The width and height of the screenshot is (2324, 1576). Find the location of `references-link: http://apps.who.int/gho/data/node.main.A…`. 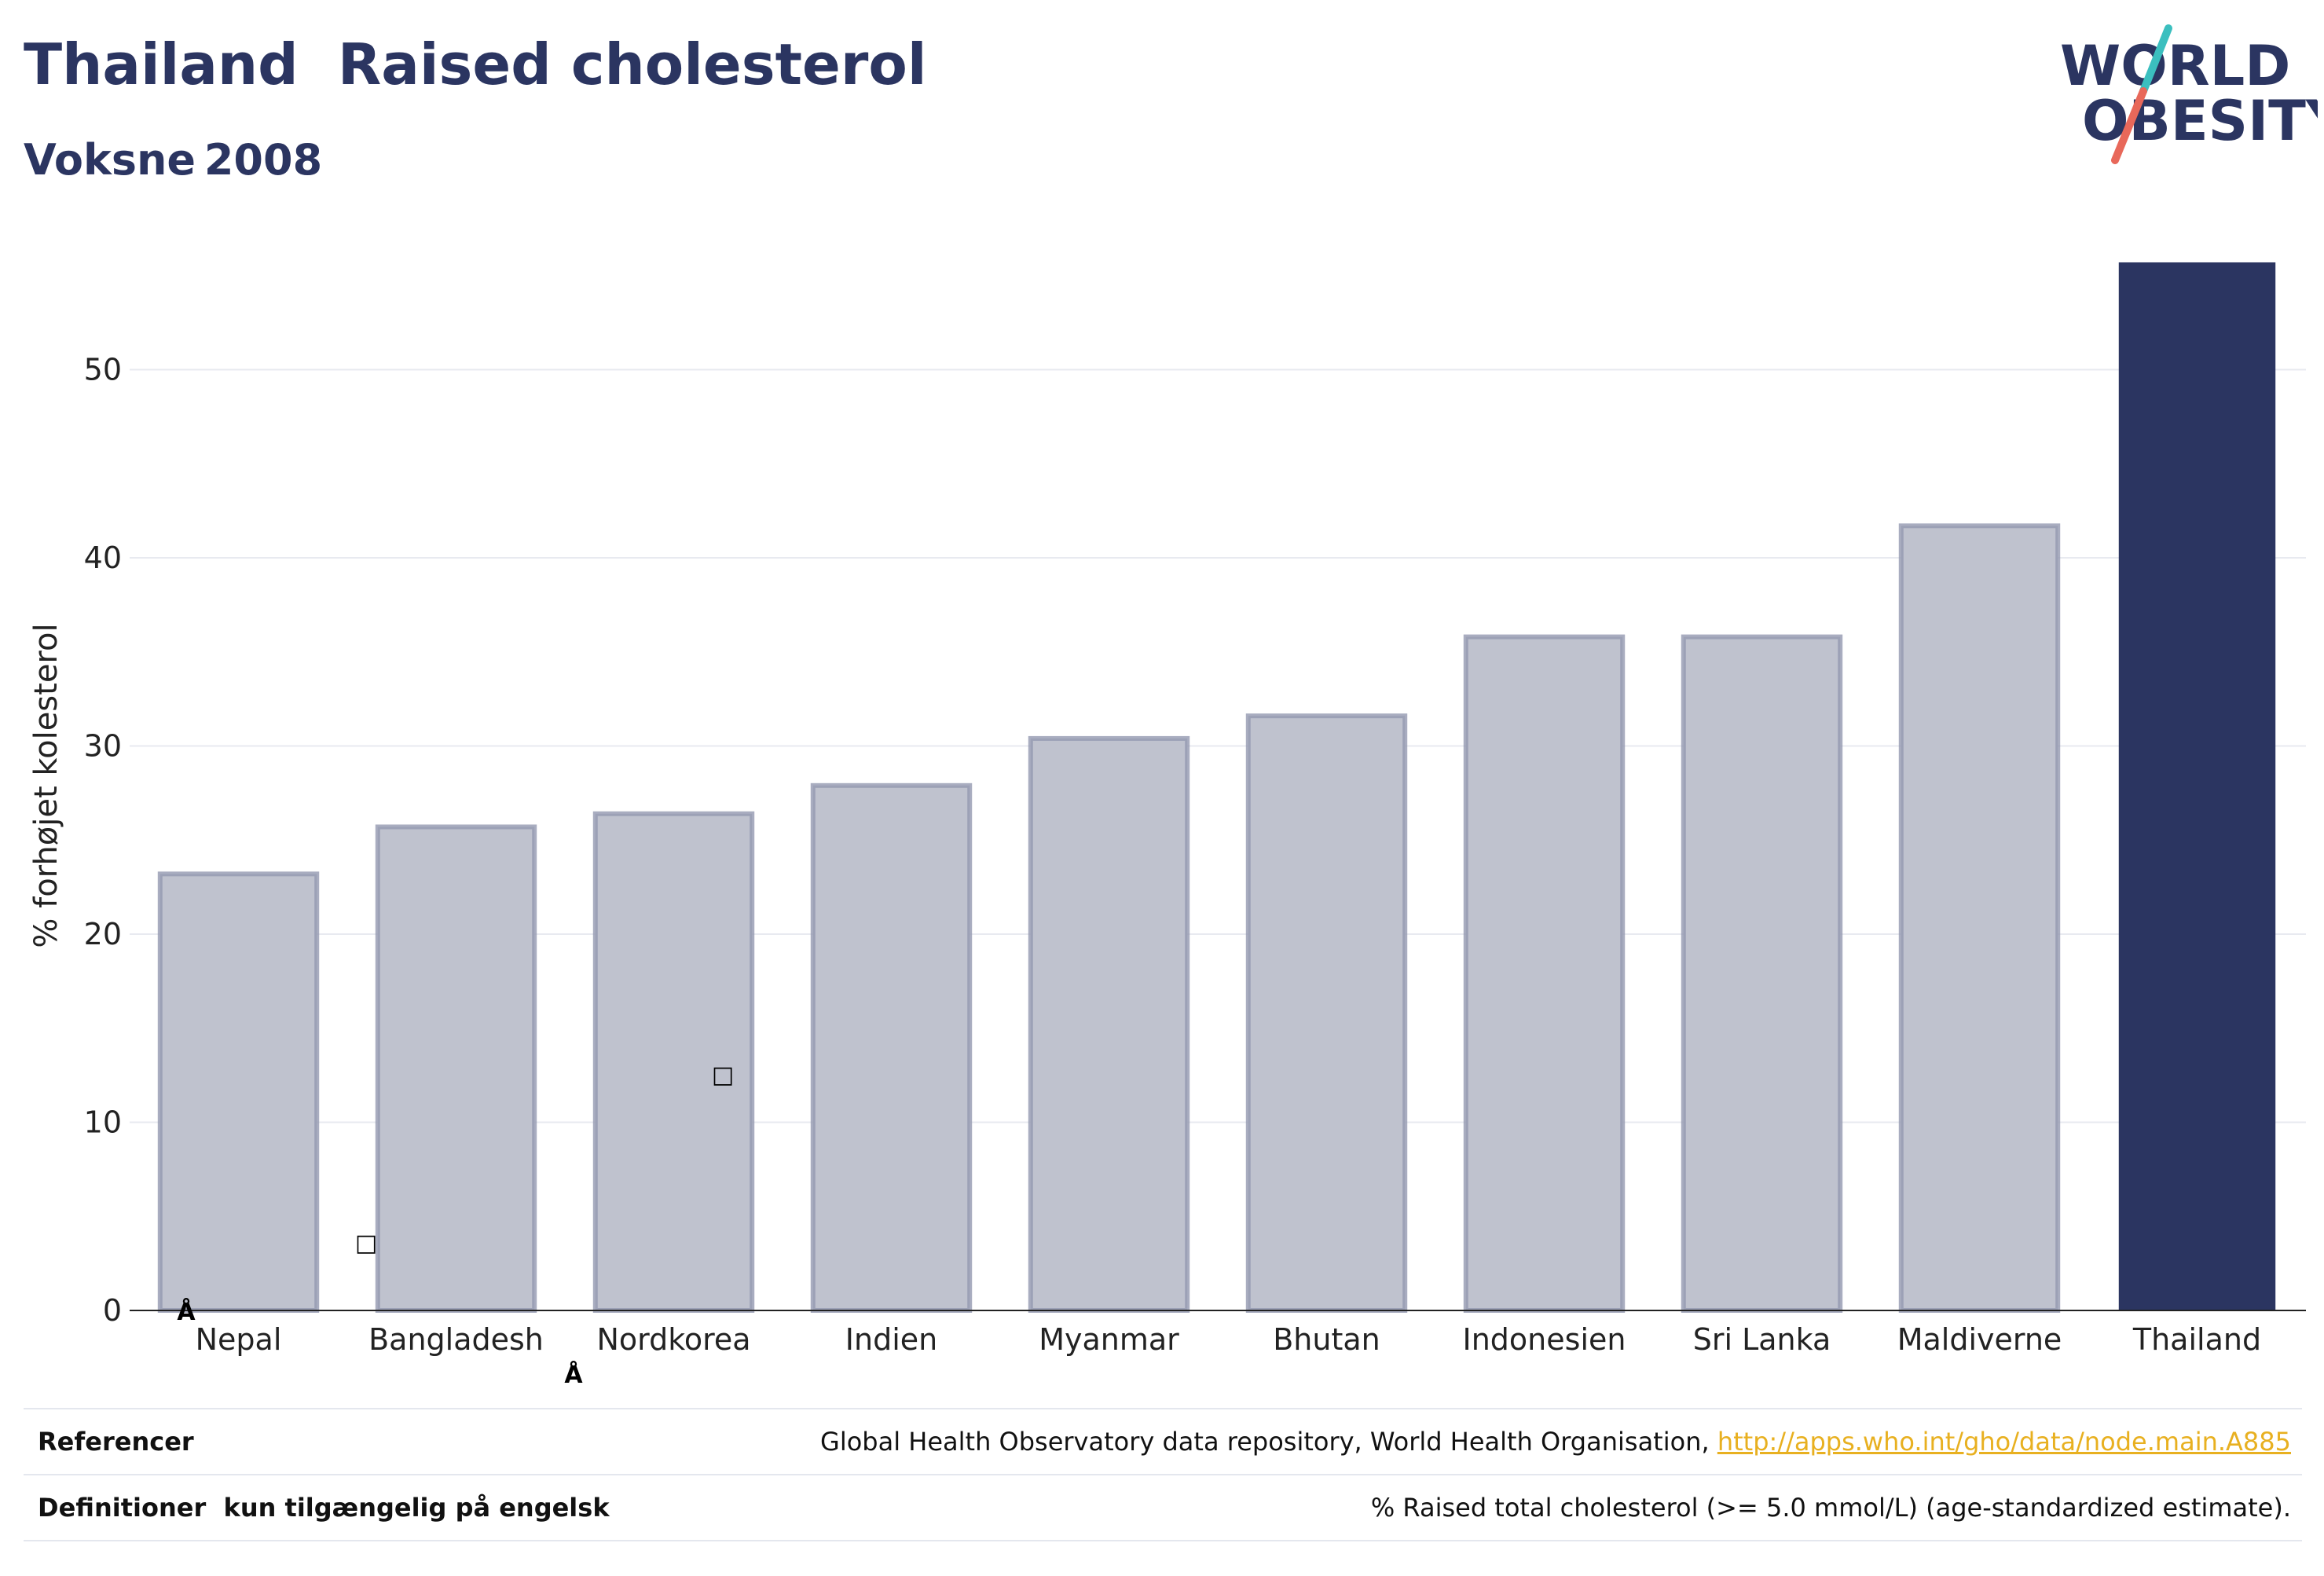

references-link: http://apps.who.int/gho/data/node.main.A… is located at coordinates (2004, 1442).